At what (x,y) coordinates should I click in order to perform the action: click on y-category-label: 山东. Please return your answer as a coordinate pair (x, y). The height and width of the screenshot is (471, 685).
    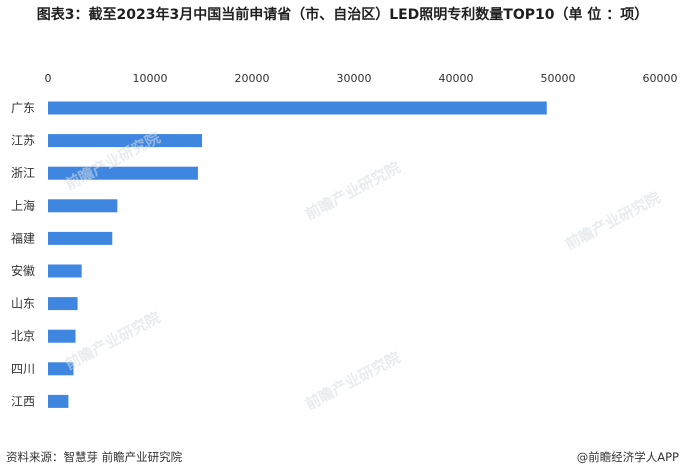
    Looking at the image, I should click on (23, 304).